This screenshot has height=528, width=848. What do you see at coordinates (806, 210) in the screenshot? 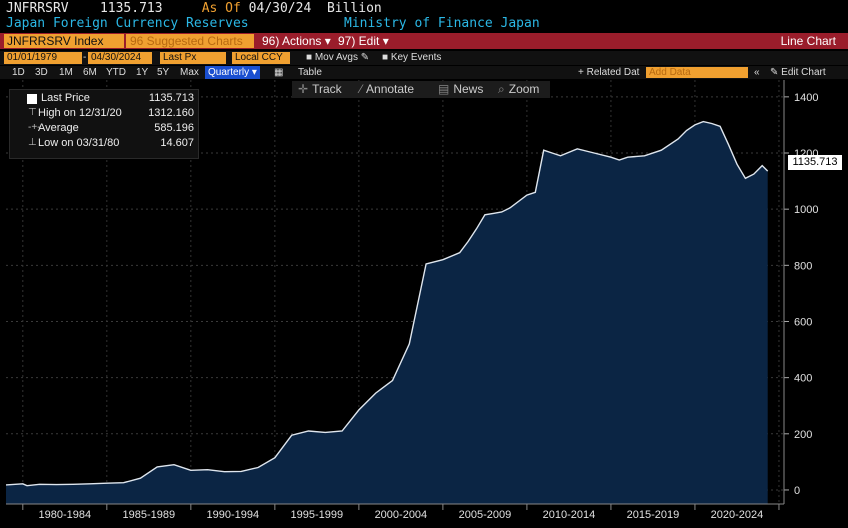
I see `y-tick-label: 1000` at bounding box center [806, 210].